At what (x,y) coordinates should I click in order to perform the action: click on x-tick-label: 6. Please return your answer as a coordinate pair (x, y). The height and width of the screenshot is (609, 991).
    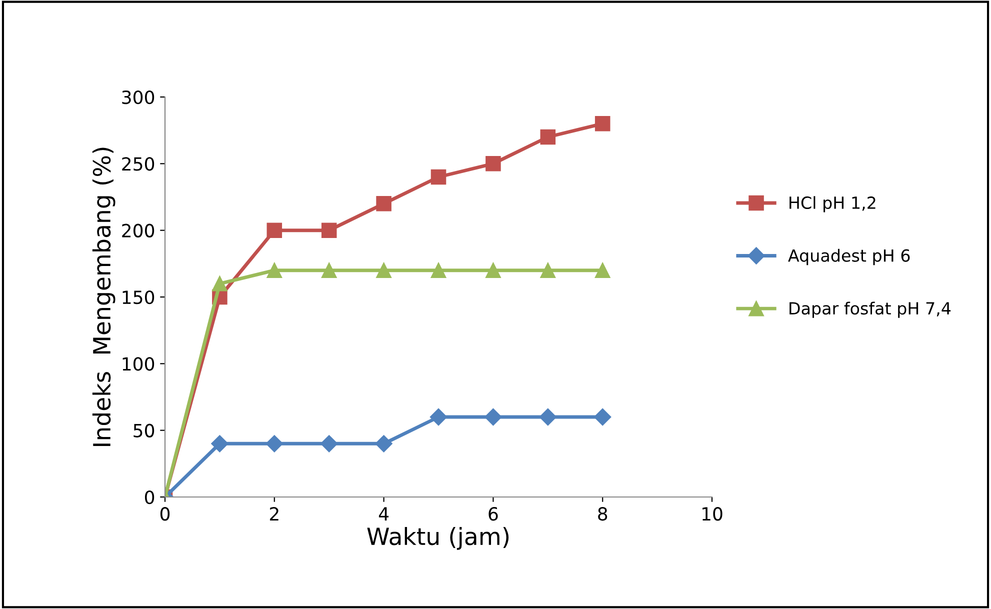
    Looking at the image, I should click on (493, 514).